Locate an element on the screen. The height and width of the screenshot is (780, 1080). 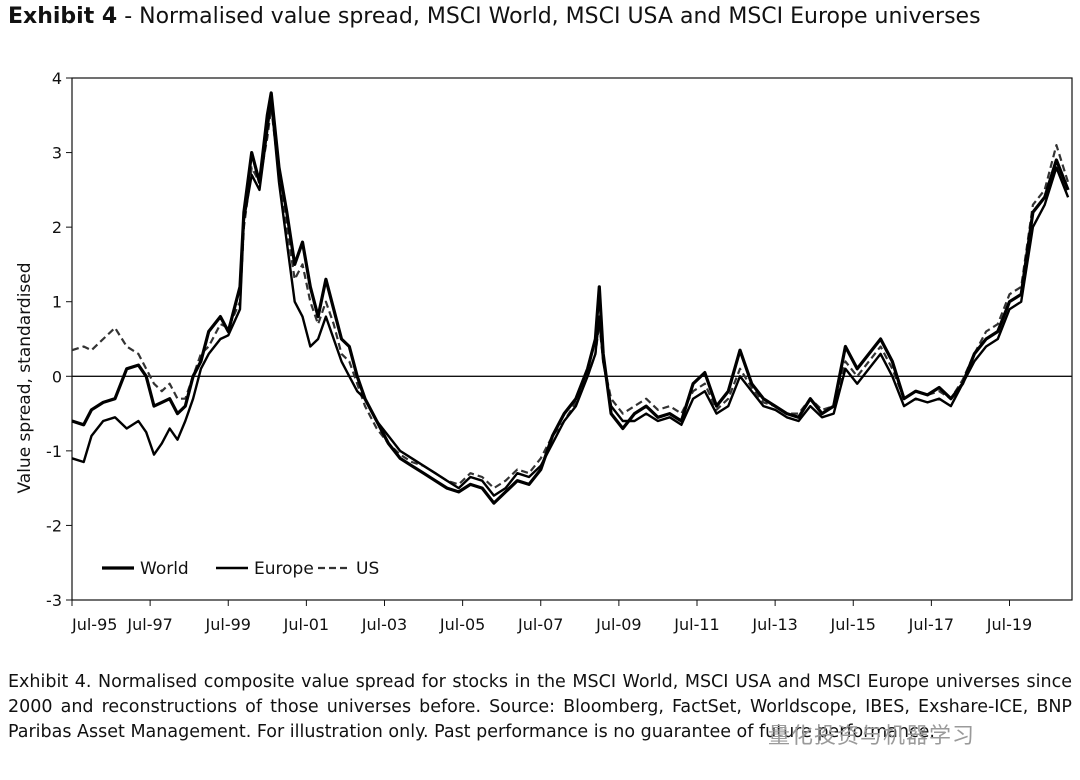
x-tick-label: Jul-13 is located at coordinates (774, 624).